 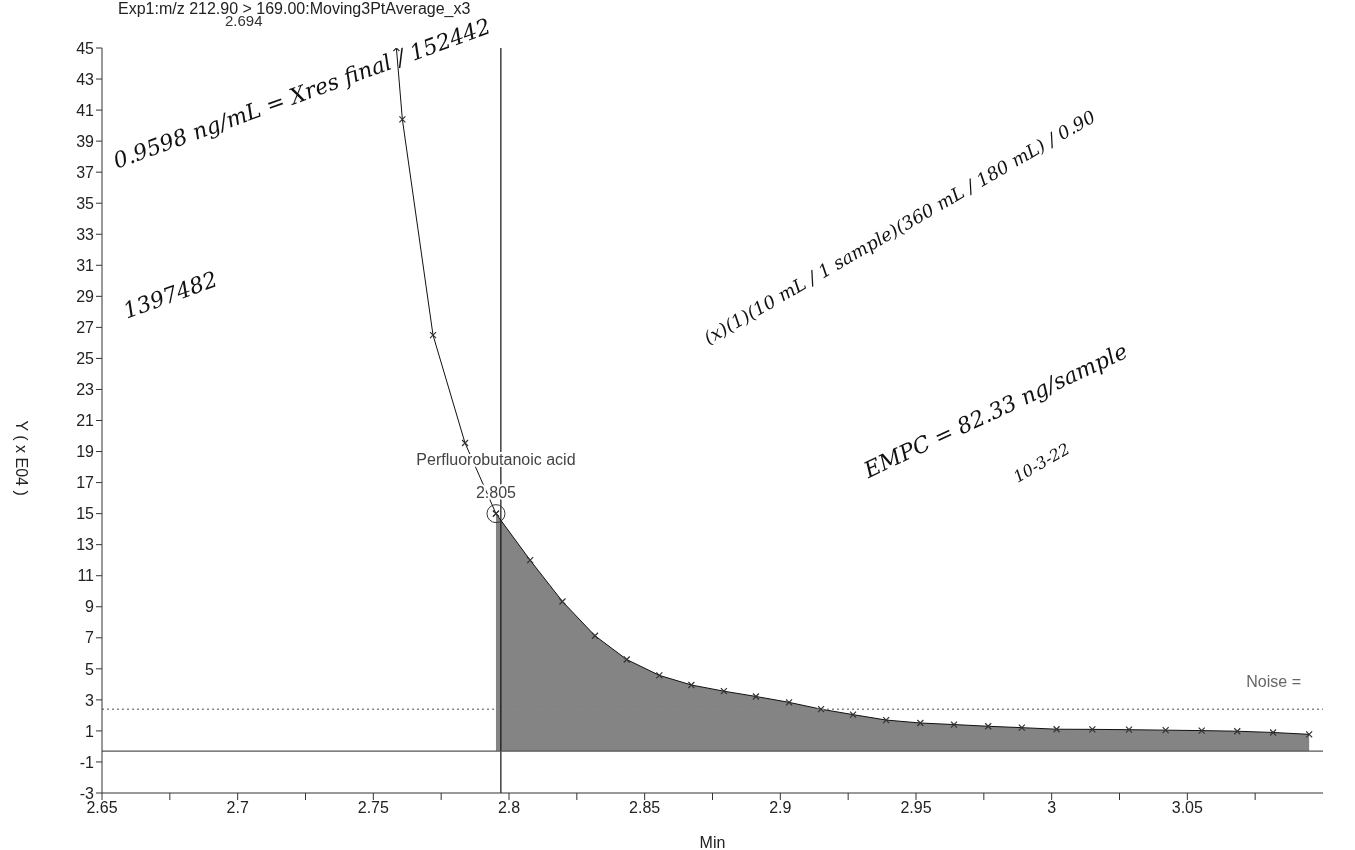 I want to click on y-tick-label: 31, so click(x=85, y=265).